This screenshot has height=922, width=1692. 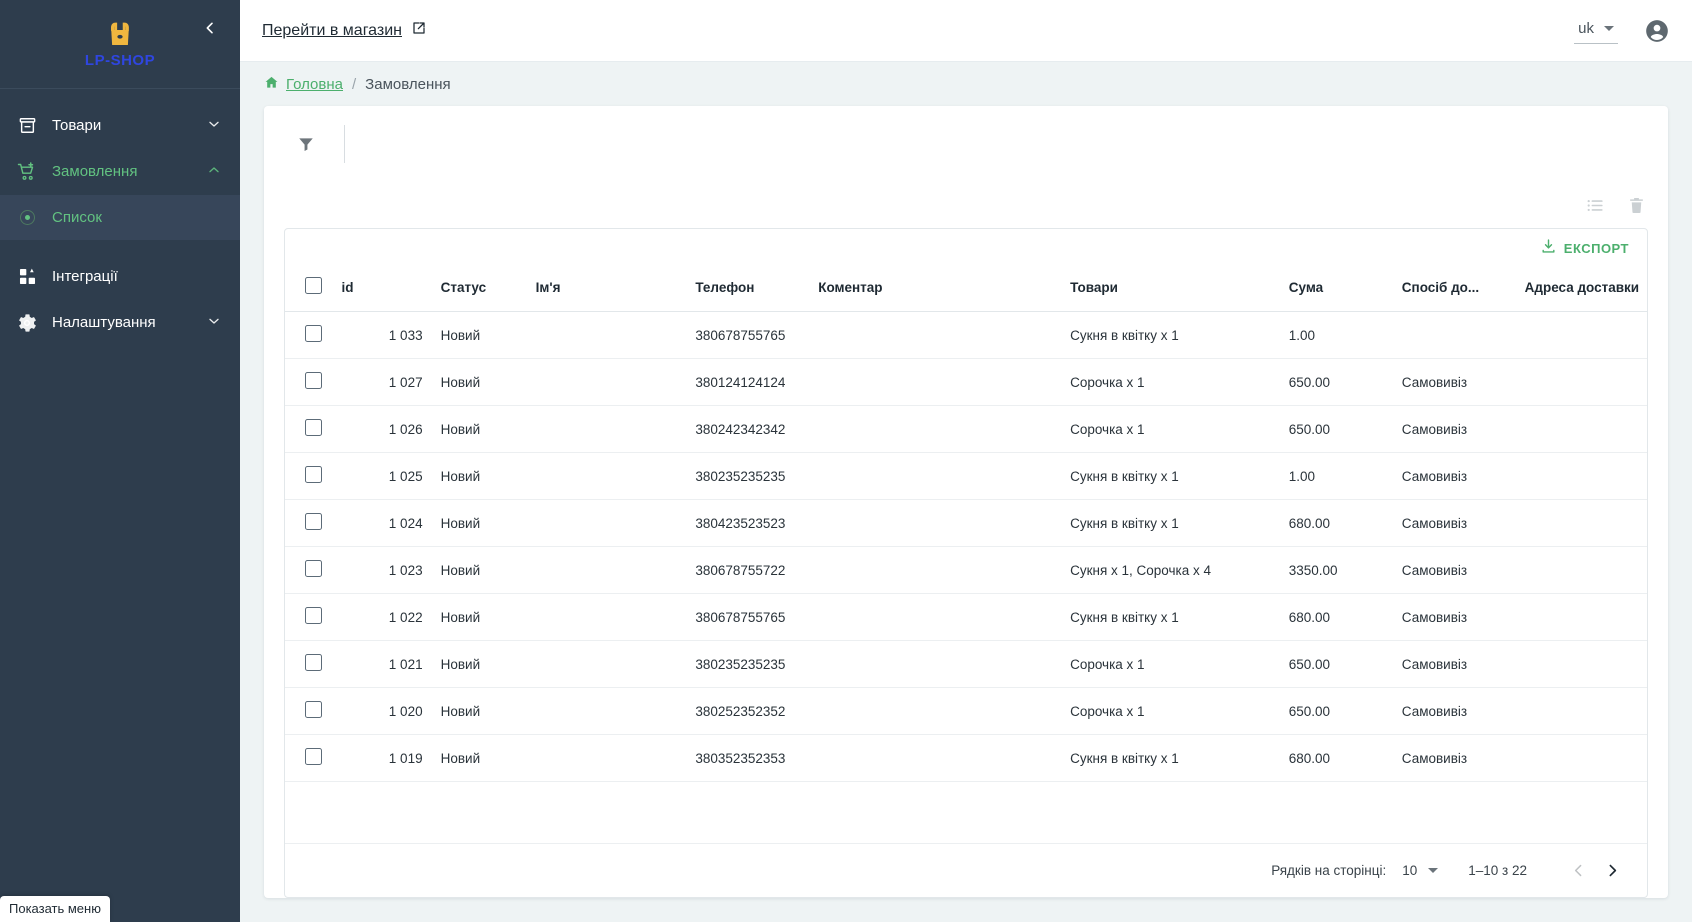 What do you see at coordinates (1329, 870) in the screenshot?
I see `rows-per-page-label: Рядків на сторінці:` at bounding box center [1329, 870].